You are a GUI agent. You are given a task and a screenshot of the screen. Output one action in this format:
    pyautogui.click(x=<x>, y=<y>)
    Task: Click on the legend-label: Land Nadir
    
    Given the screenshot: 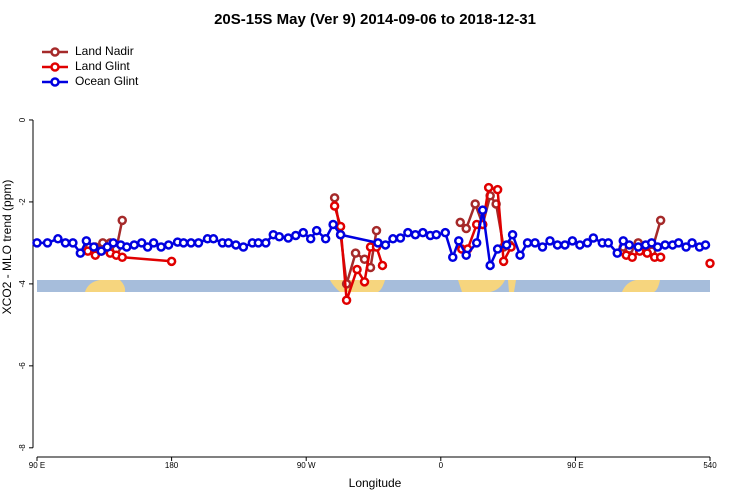 What is the action you would take?
    pyautogui.click(x=104, y=51)
    